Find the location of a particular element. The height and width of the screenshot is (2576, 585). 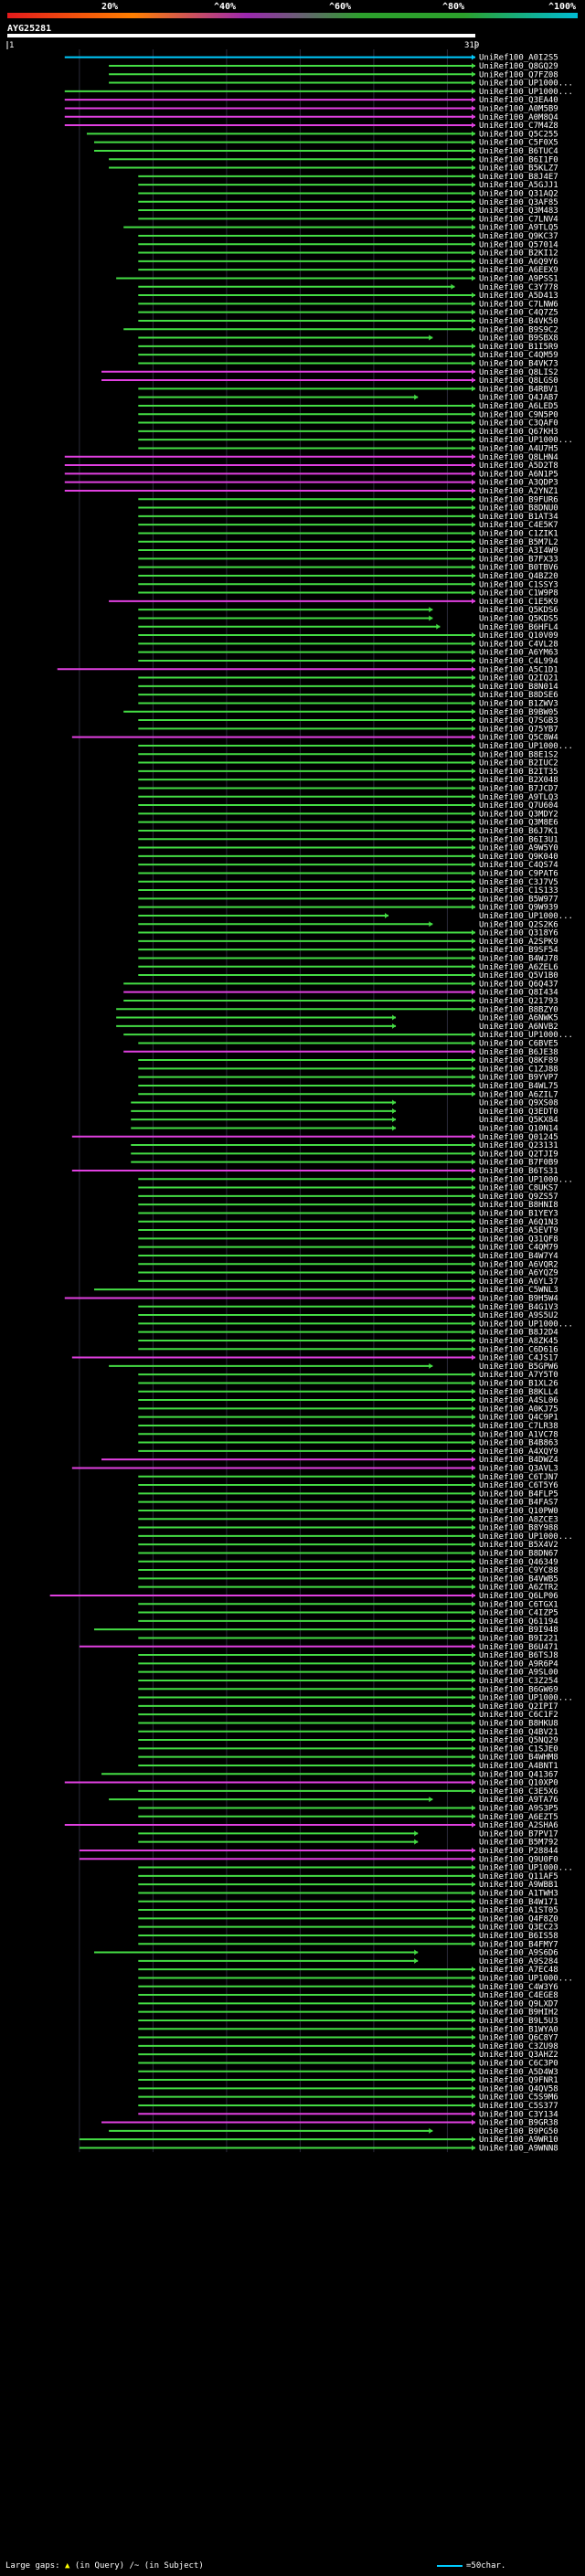

hit-label: UniRef100_B9HIH2 is located at coordinates (518, 2013).